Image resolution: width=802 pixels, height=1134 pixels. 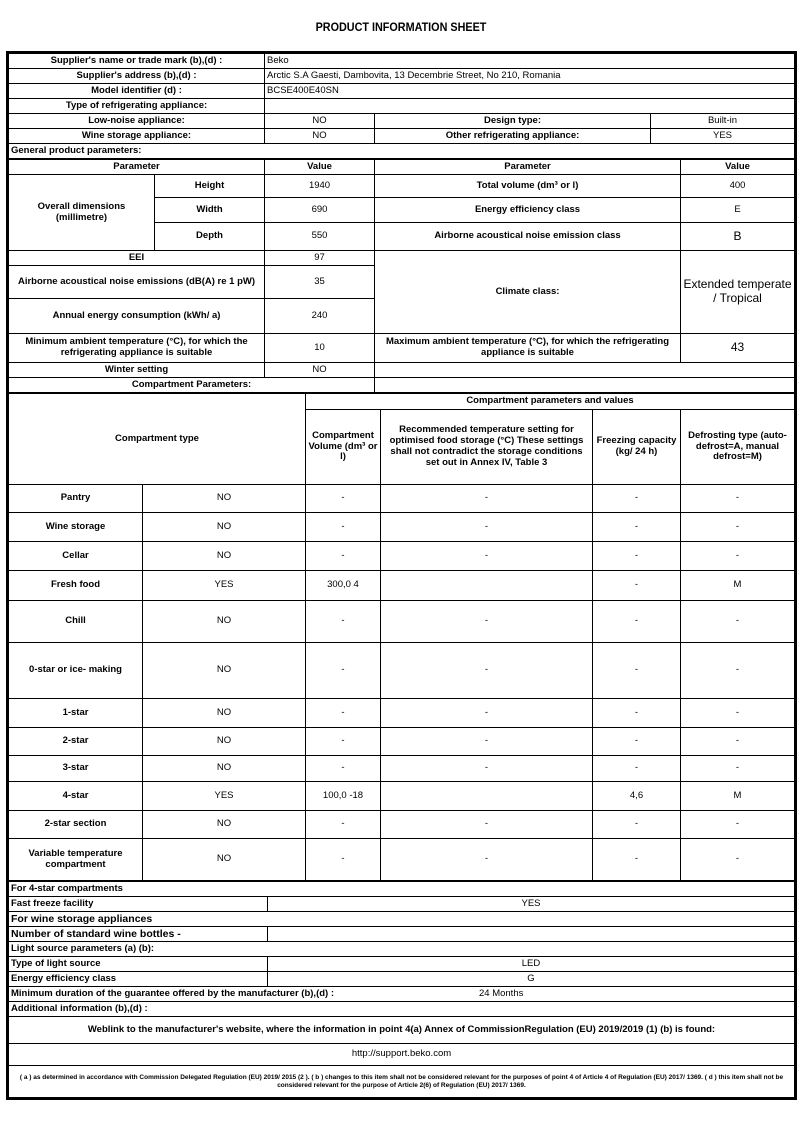 I want to click on noise-class-label: Airborne acoustical noise emission class, so click(x=528, y=236).